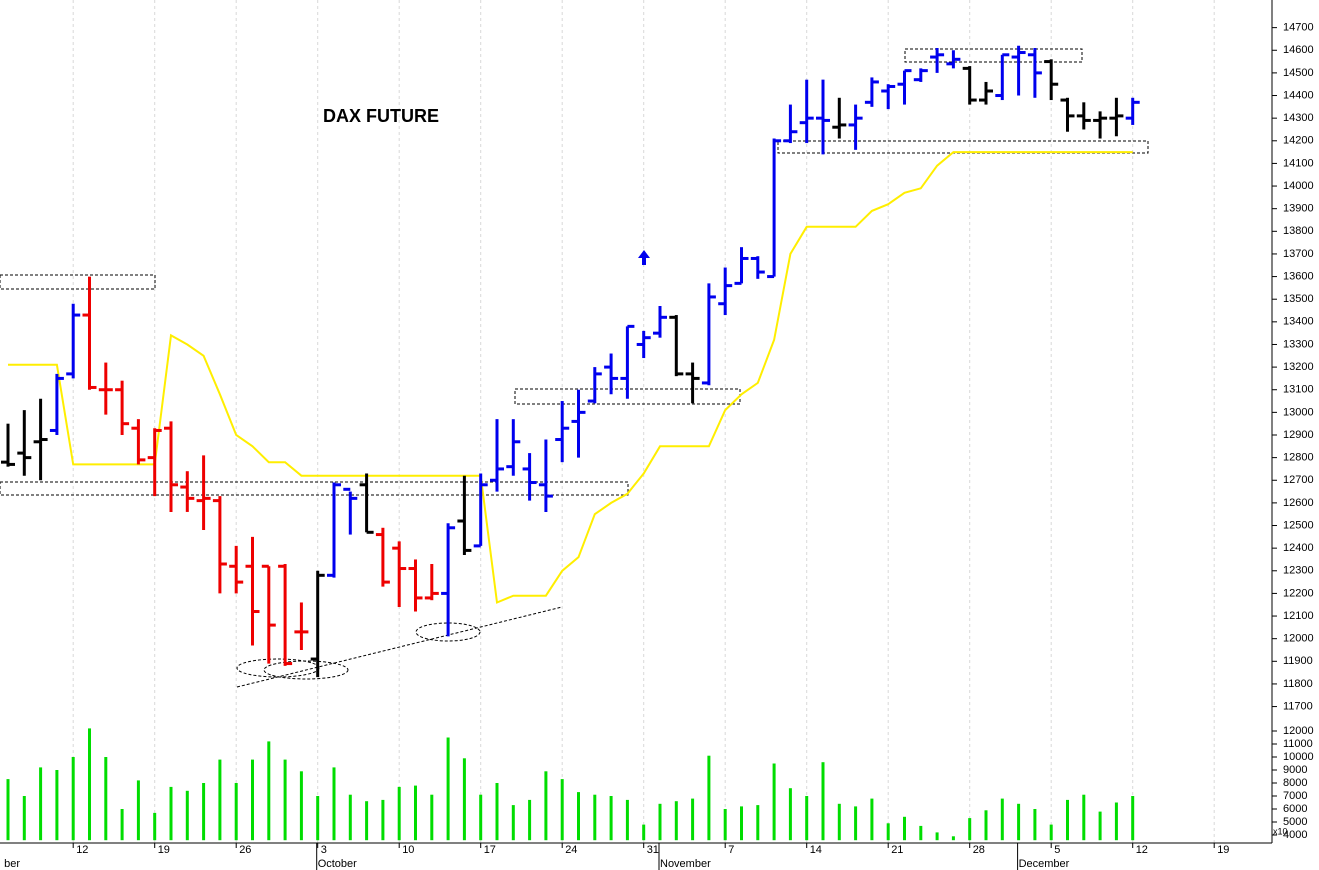  What do you see at coordinates (1298, 50) in the screenshot?
I see `y-tick-label: 14600` at bounding box center [1298, 50].